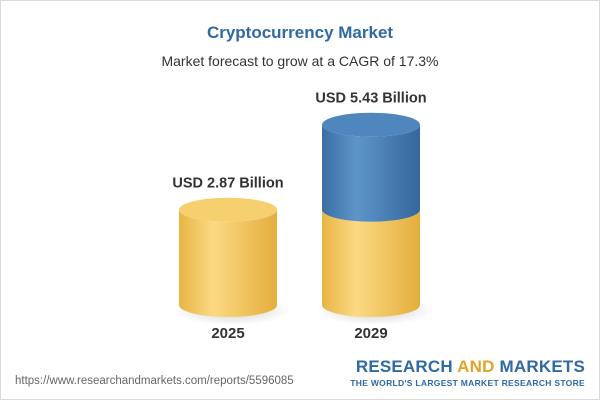 The image size is (600, 400). What do you see at coordinates (228, 263) in the screenshot?
I see `bar-2025-body` at bounding box center [228, 263].